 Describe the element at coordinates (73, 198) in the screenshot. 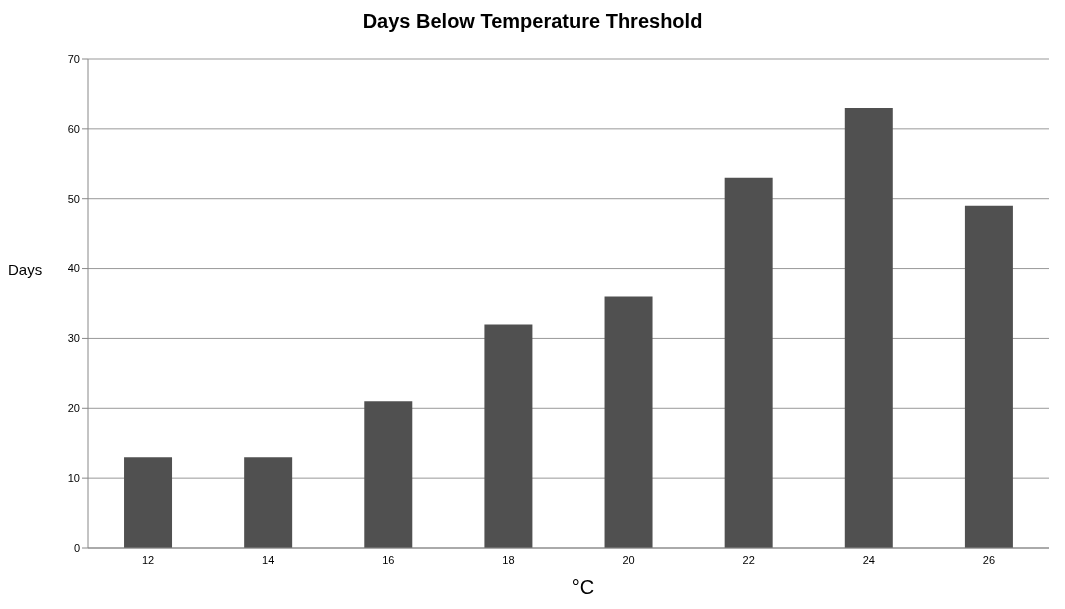

I see `y-tick-label: 50` at that location.